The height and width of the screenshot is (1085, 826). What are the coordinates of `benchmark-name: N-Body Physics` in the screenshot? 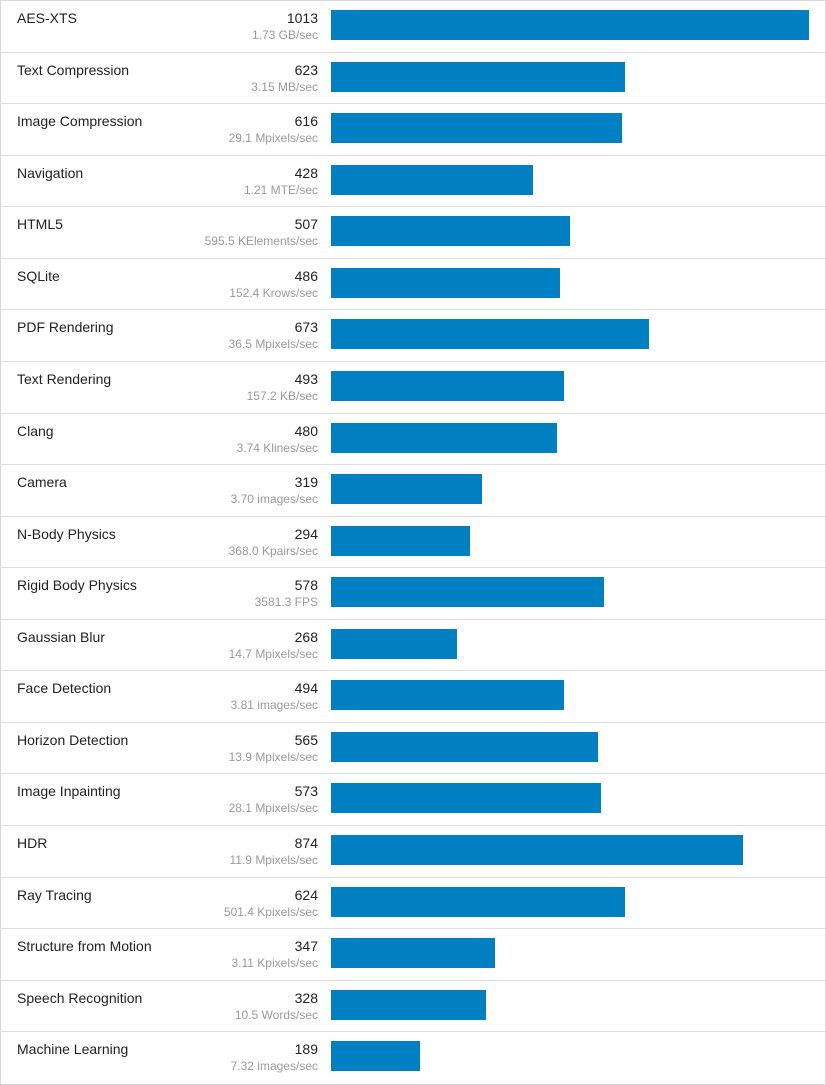 It's located at (66, 533).